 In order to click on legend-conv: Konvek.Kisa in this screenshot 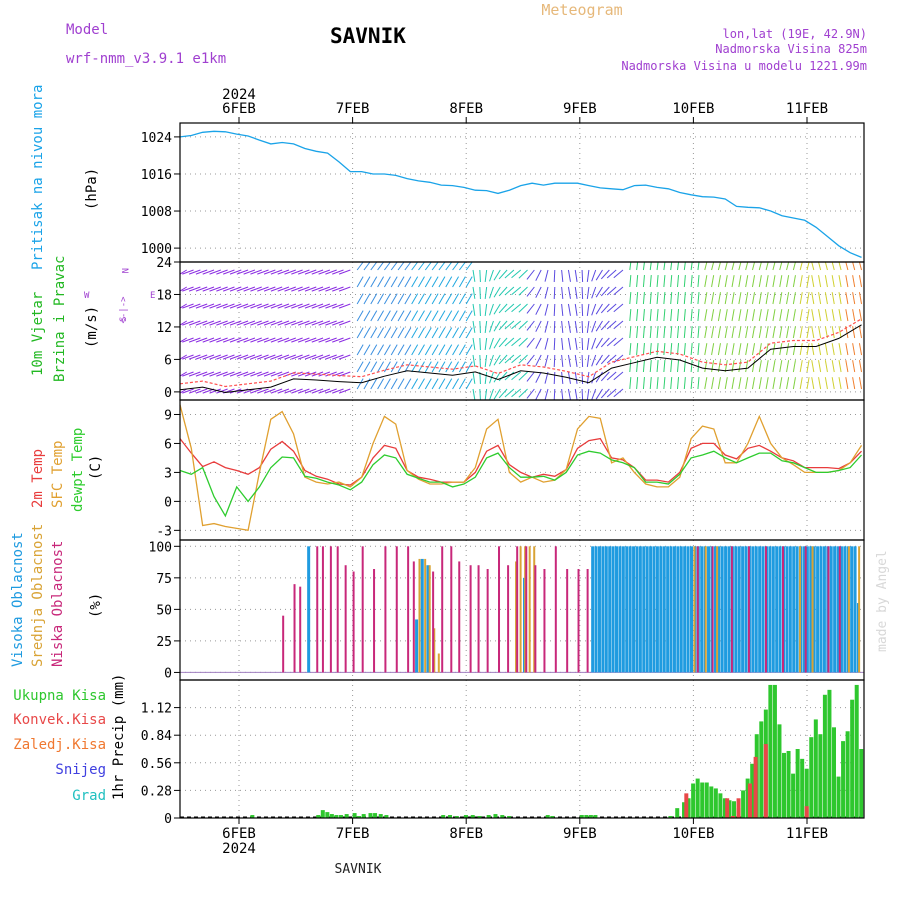, I will do `click(59, 720)`.